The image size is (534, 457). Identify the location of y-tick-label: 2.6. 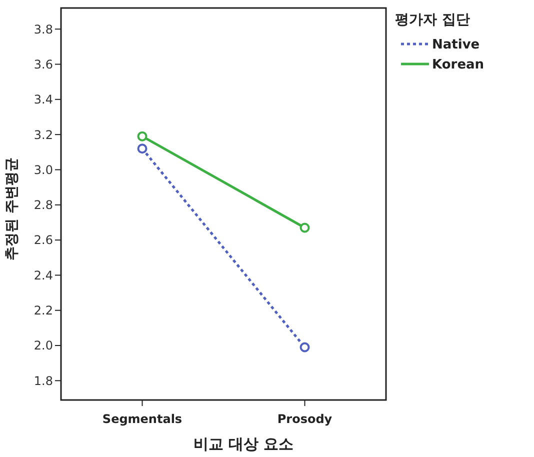
(43, 240).